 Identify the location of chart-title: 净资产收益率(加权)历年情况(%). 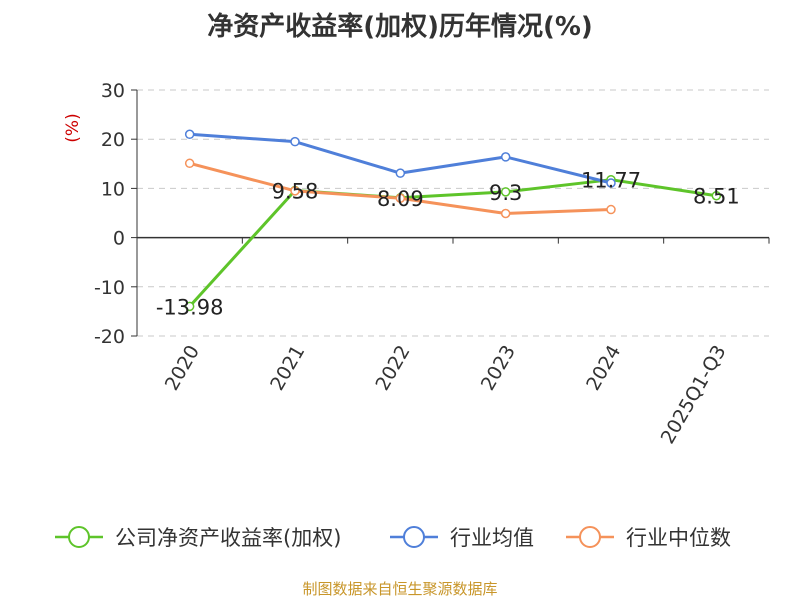
(400, 27).